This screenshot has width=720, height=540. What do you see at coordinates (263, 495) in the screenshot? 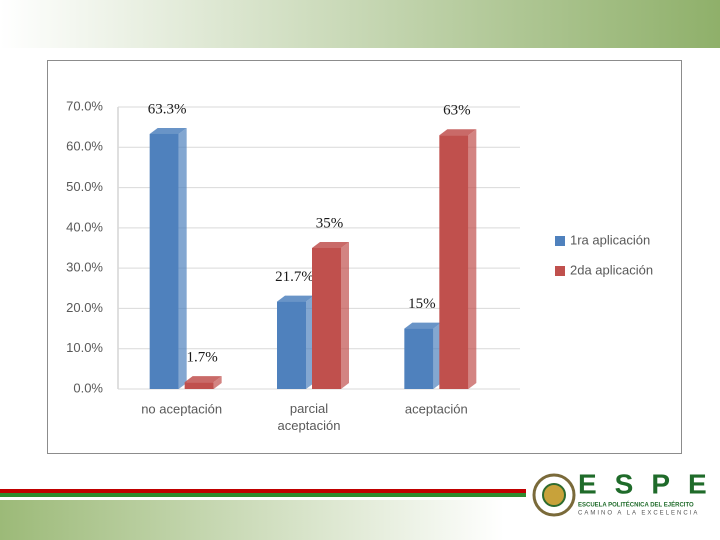
I see `footer-stripe-green` at bounding box center [263, 495].